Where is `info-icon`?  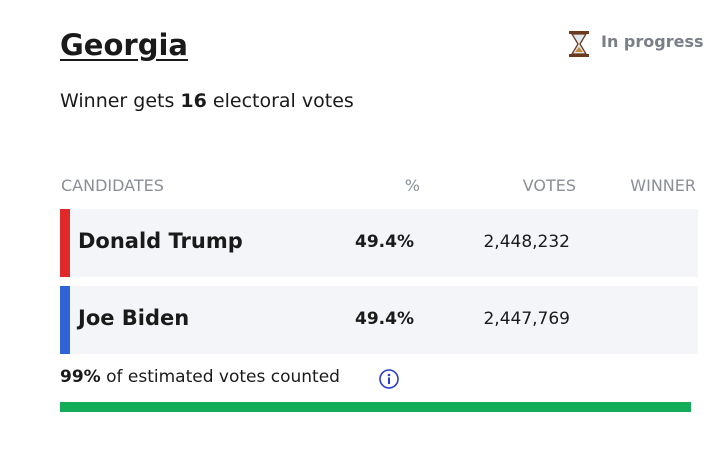
info-icon is located at coordinates (389, 379).